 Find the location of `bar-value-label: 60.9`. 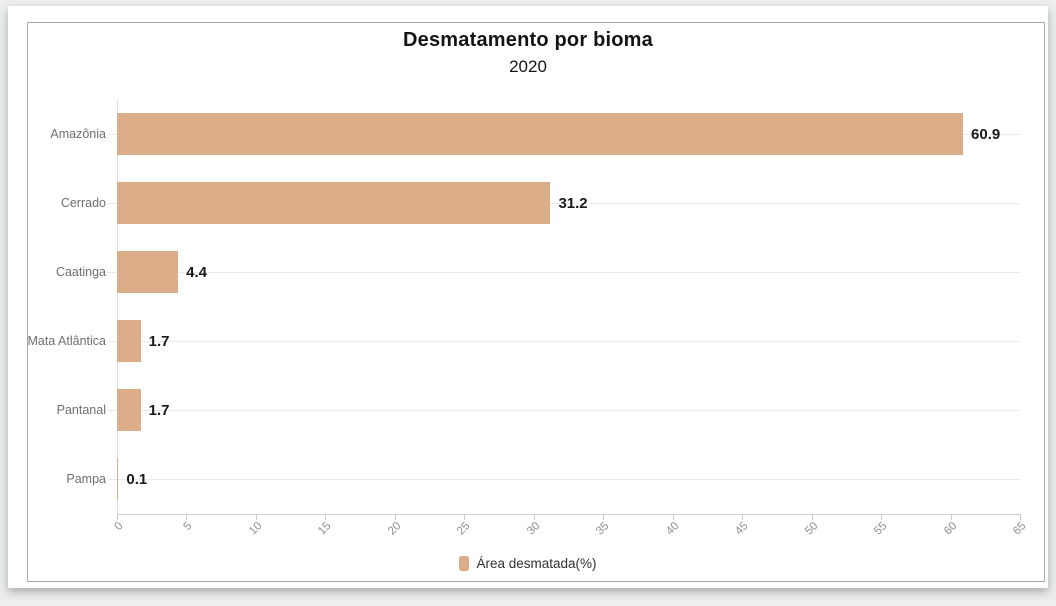

bar-value-label: 60.9 is located at coordinates (986, 134).